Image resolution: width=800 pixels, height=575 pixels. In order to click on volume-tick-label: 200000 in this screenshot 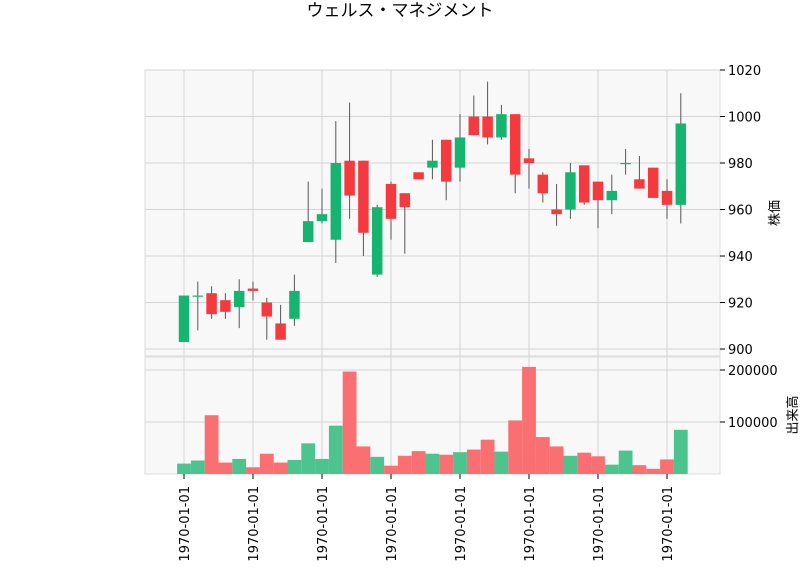, I will do `click(753, 371)`.